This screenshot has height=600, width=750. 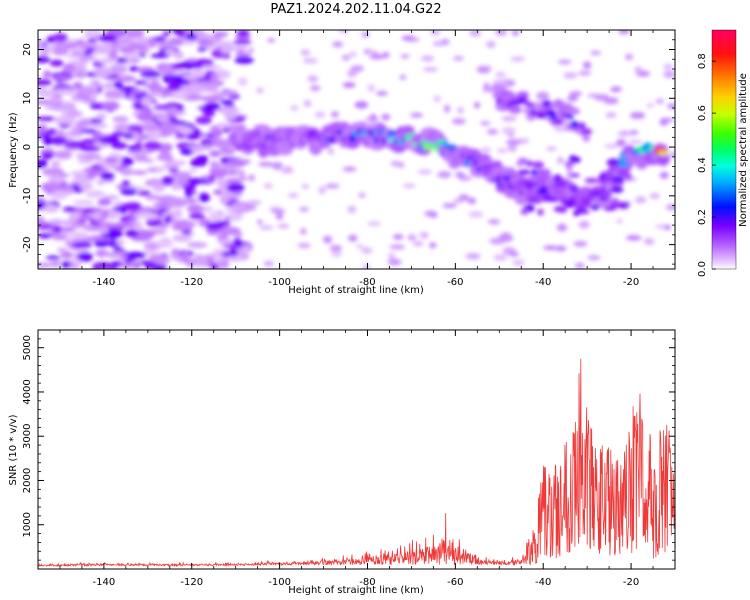 I want to click on colorbar-ticks: 0.0 0.2 0.4 0.6 0.8, so click(x=706, y=165).